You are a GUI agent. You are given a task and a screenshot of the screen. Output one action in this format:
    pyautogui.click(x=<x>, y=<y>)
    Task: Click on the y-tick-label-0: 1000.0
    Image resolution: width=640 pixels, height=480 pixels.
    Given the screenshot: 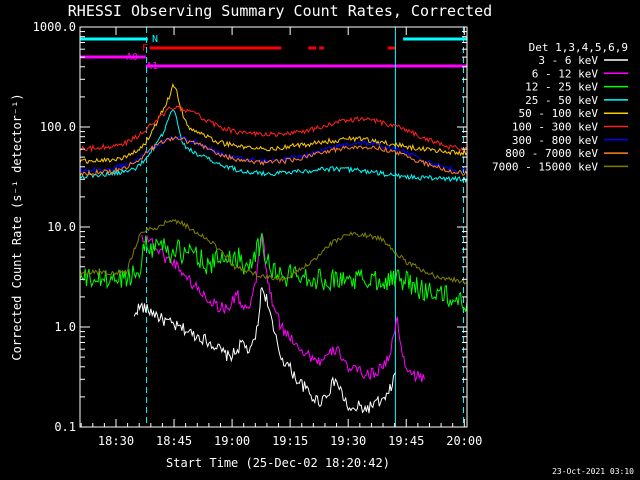 What is the action you would take?
    pyautogui.click(x=54, y=27)
    